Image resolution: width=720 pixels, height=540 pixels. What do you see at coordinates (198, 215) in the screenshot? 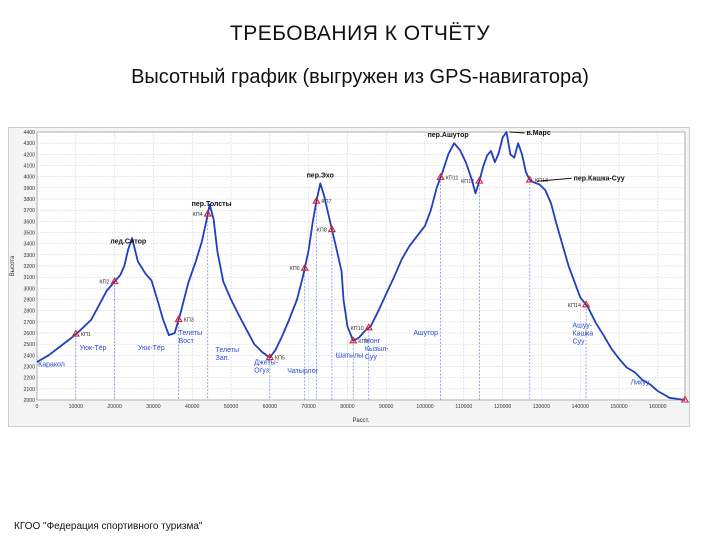
I see `waypoint-label: КП4` at bounding box center [198, 215].